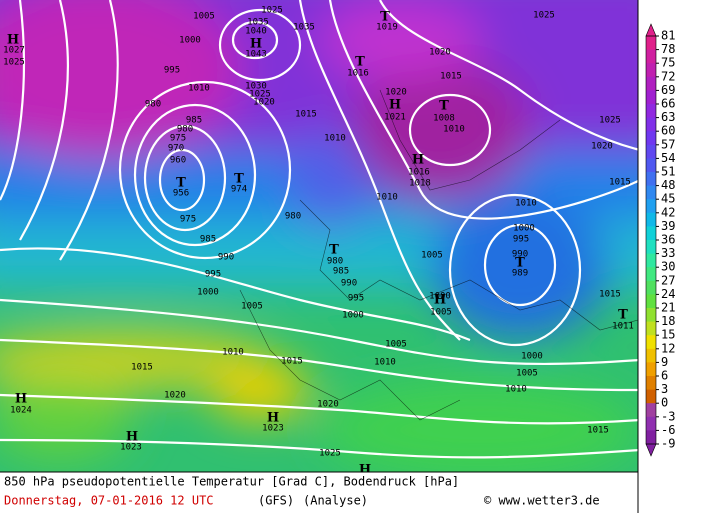 The image size is (704, 513). I want to click on colorbar-label: 6, so click(664, 376).